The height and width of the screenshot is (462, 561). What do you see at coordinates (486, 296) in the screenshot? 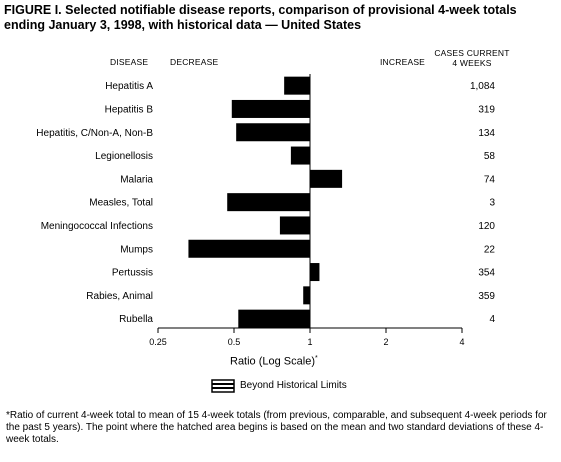
I see `cases-value: 359` at bounding box center [486, 296].